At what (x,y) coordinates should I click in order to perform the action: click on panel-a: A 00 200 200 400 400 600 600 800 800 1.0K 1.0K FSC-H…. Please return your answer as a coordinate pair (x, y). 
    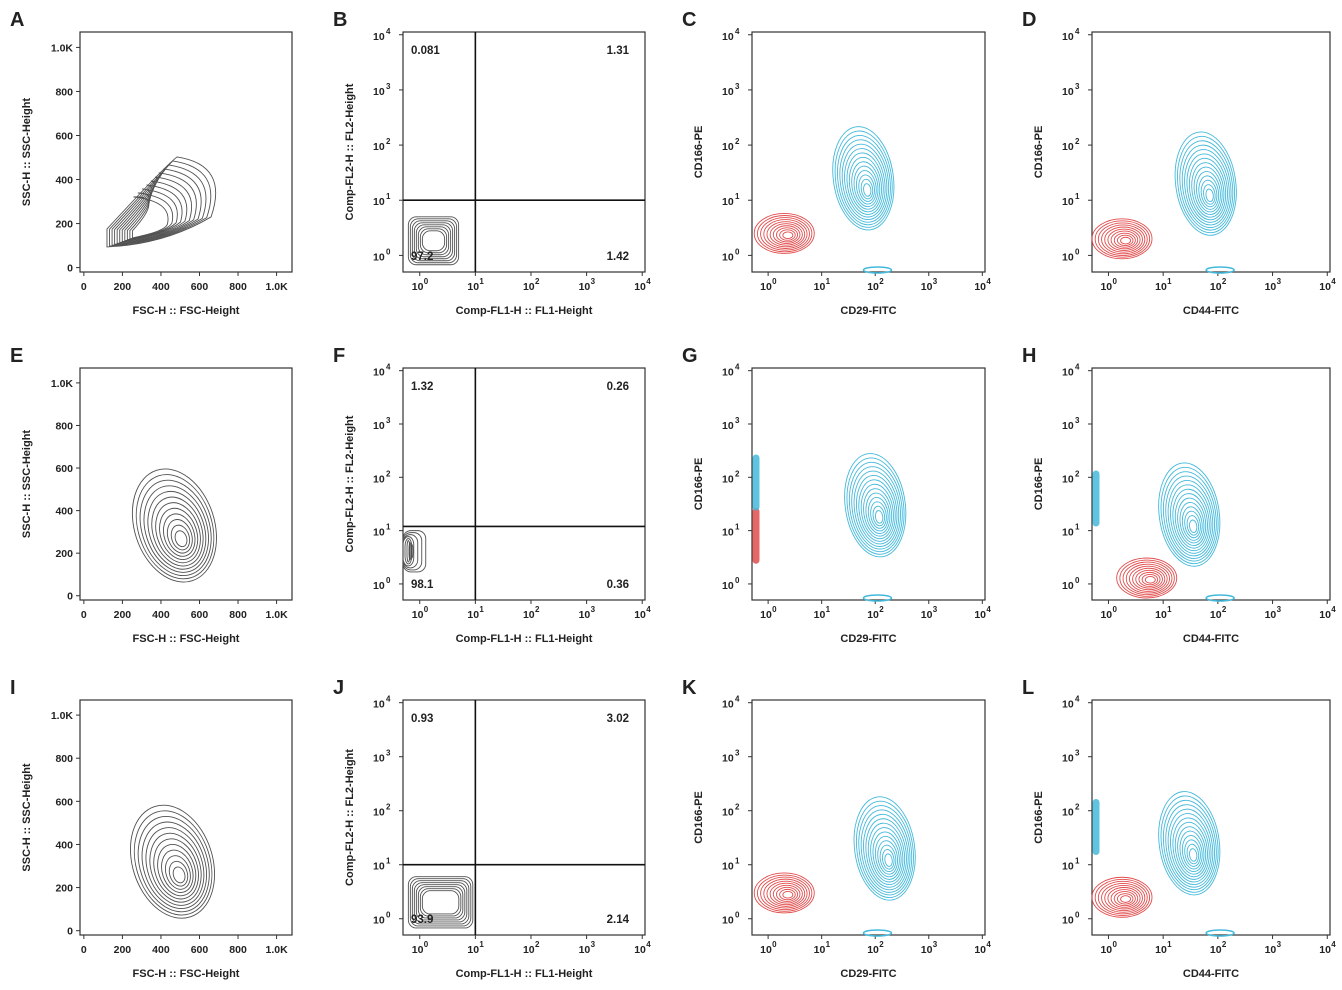
    Looking at the image, I should click on (151, 163).